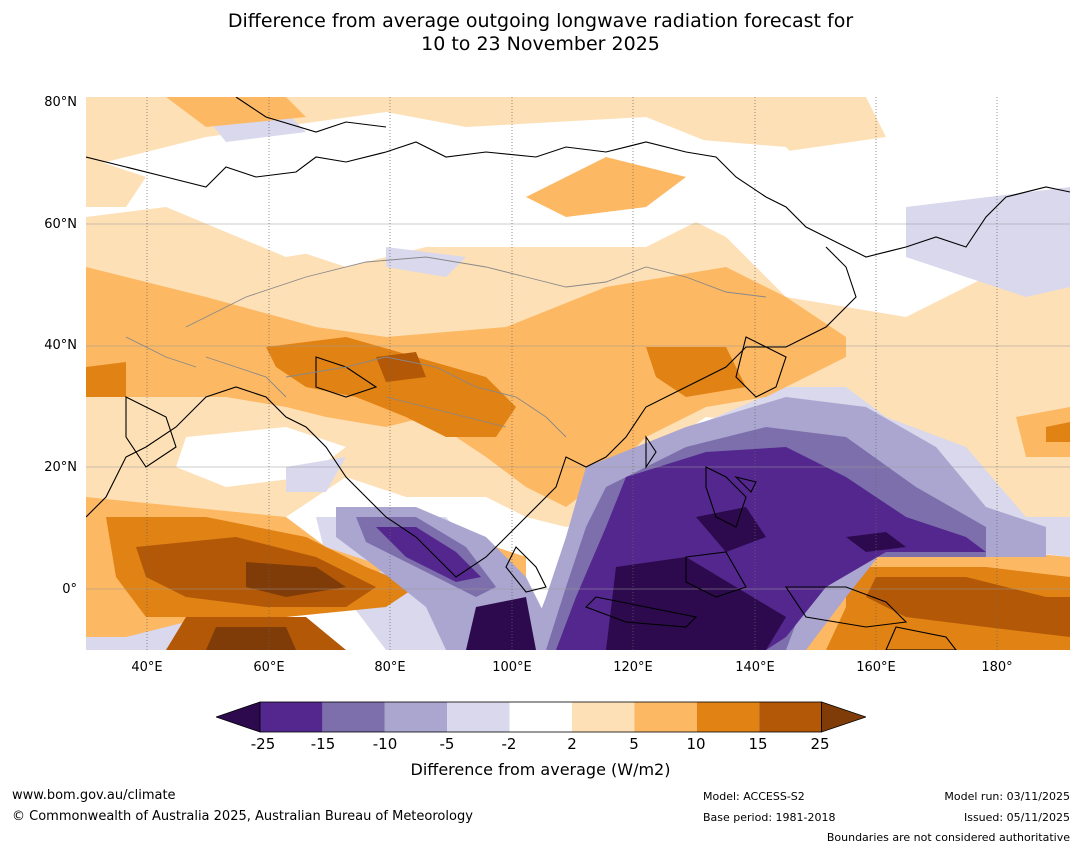 Image resolution: width=1081 pixels, height=850 pixels. What do you see at coordinates (512, 667) in the screenshot?
I see `lon-label-100e: 100°E` at bounding box center [512, 667].